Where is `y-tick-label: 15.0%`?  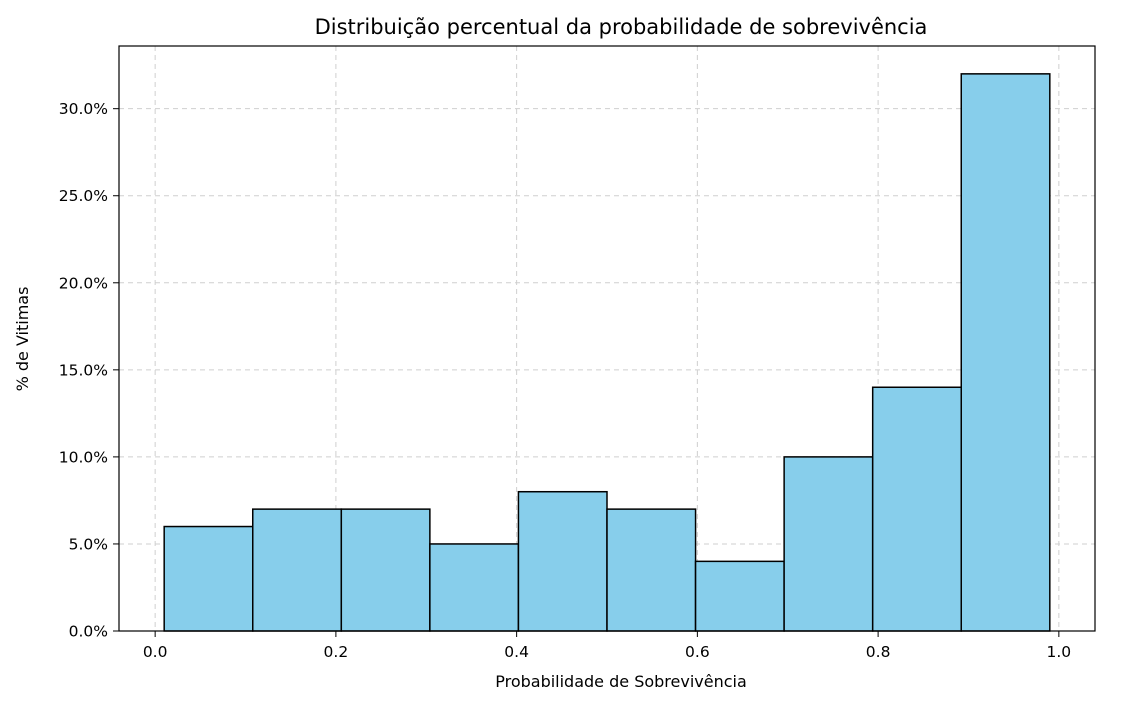 y-tick-label: 15.0% is located at coordinates (83, 370).